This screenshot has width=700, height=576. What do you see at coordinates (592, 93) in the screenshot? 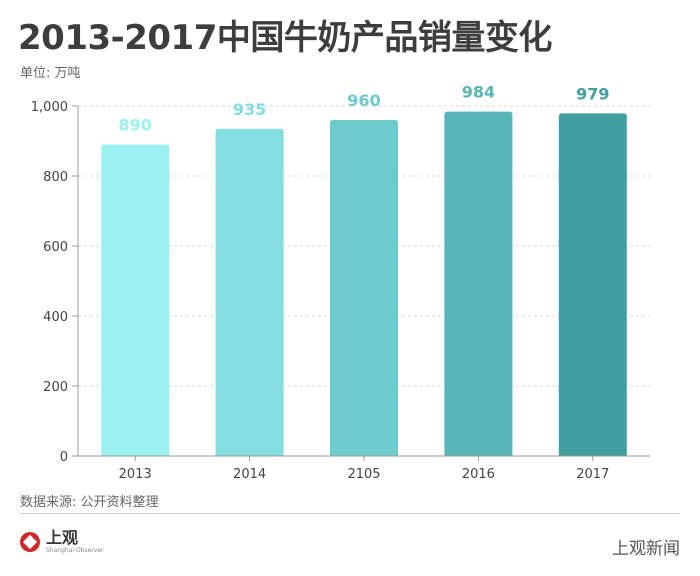
I see `data-label: 979` at bounding box center [592, 93].